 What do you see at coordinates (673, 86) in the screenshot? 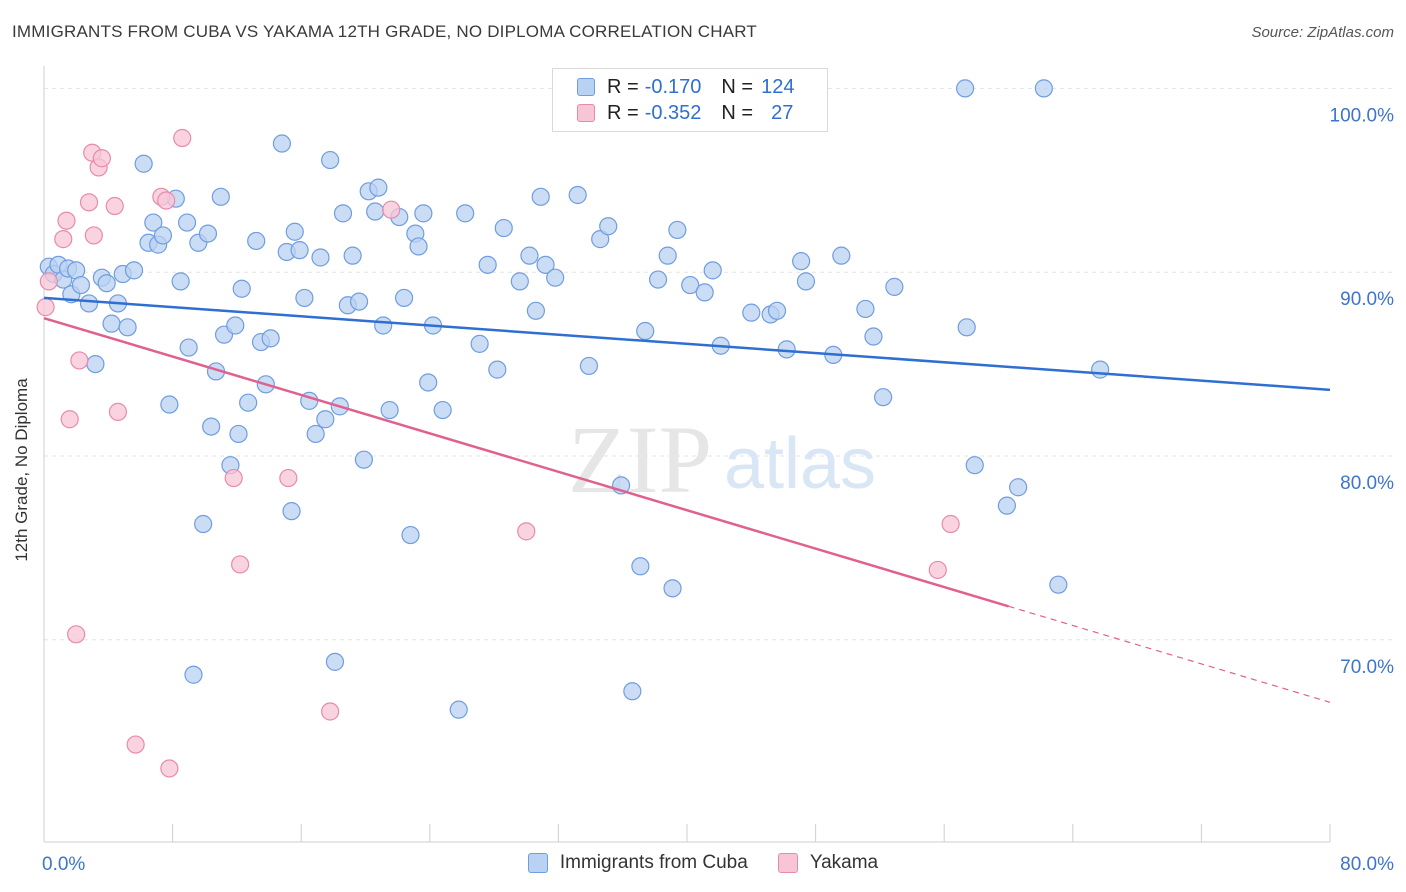
I see `legend-r-value: -0.170` at bounding box center [673, 86].